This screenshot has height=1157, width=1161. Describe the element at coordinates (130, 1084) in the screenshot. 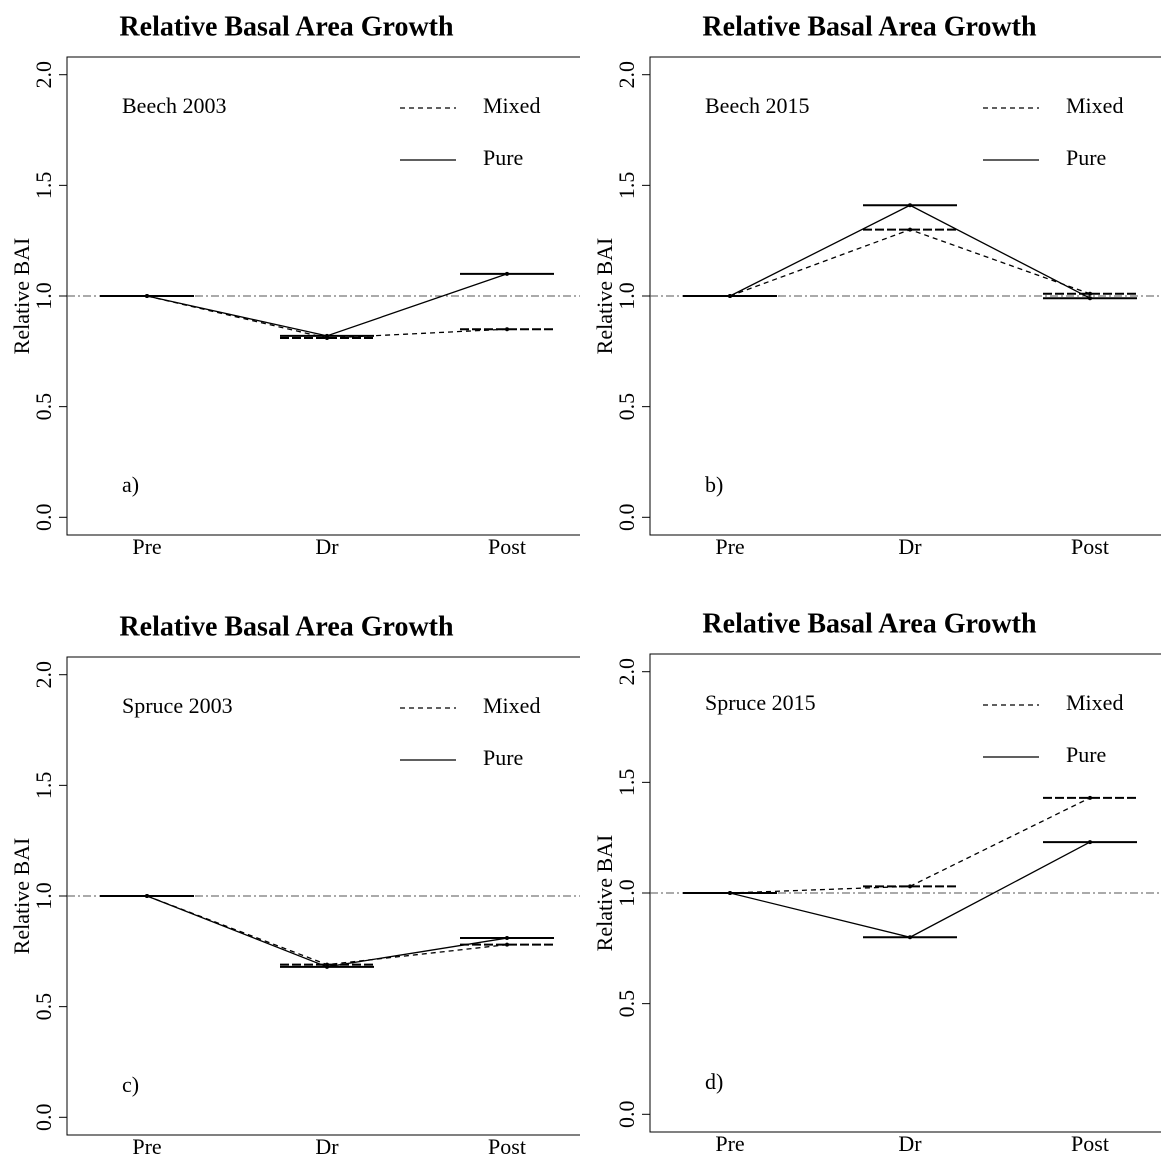

I see `panel-label: c)` at that location.